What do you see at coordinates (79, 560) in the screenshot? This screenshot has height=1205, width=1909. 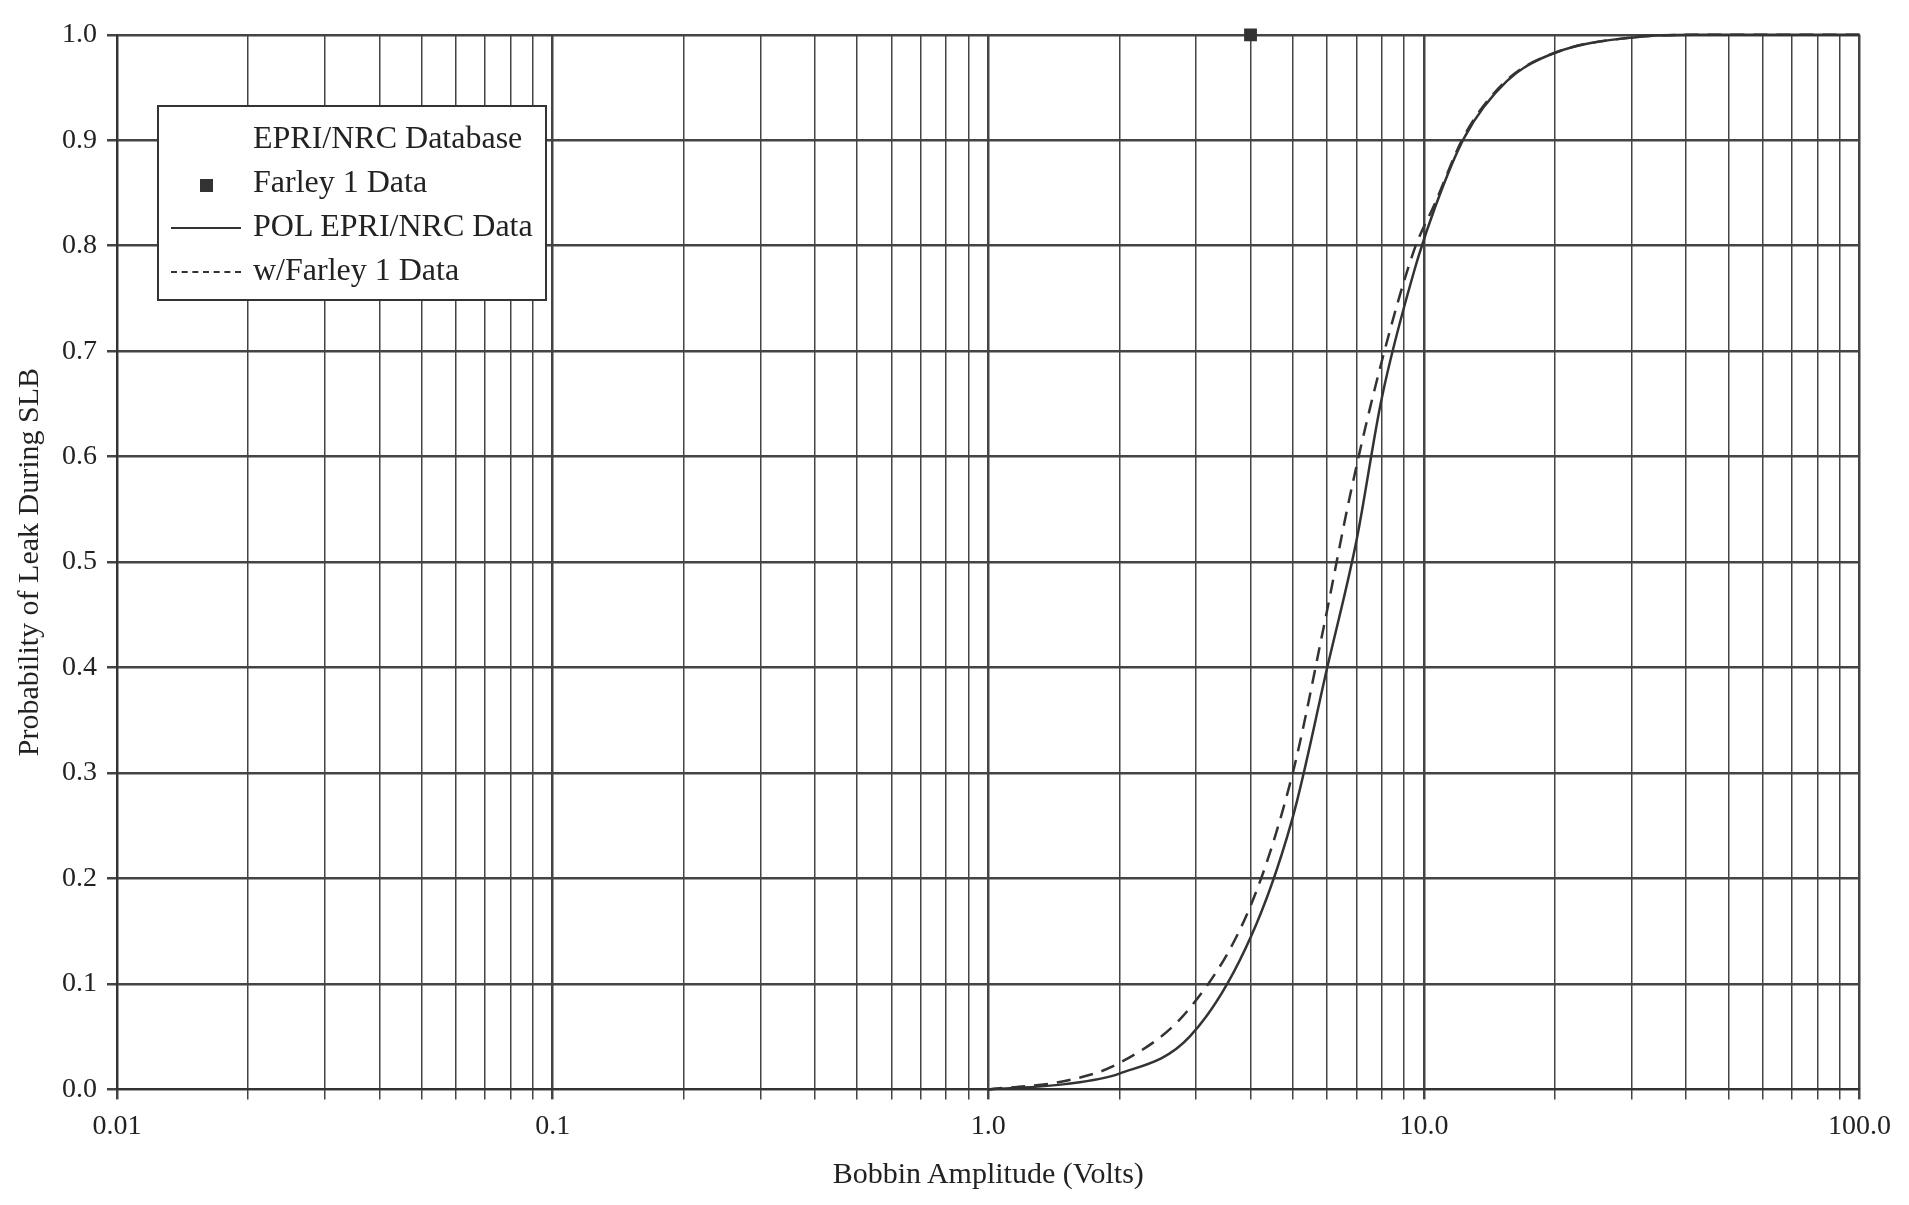 I see `y-tick-label: 0.5` at bounding box center [79, 560].